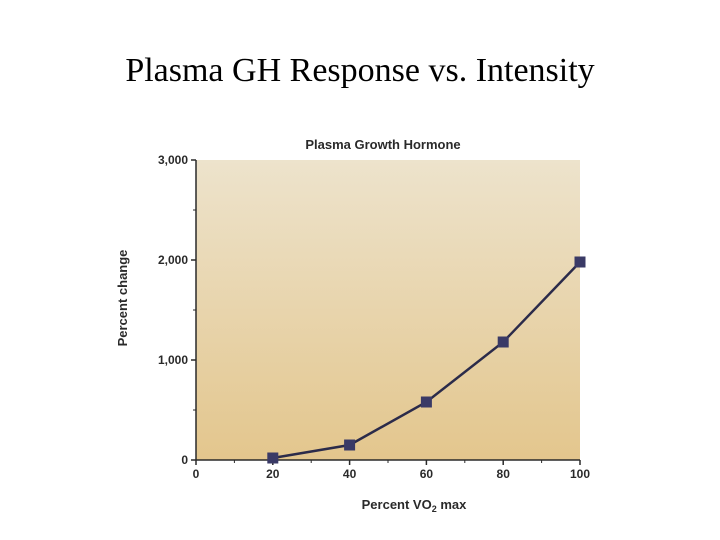  Describe the element at coordinates (173, 360) in the screenshot. I see `y-tick-label: 1,000` at that location.